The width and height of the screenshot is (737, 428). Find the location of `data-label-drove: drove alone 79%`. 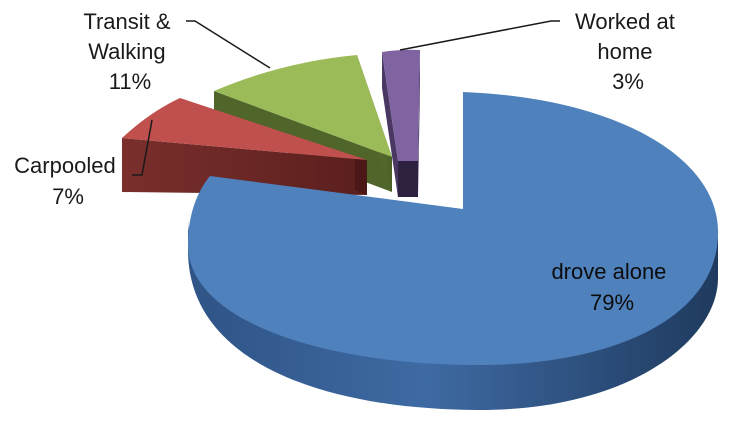

data-label-drove: drove alone 79% is located at coordinates (611, 287).